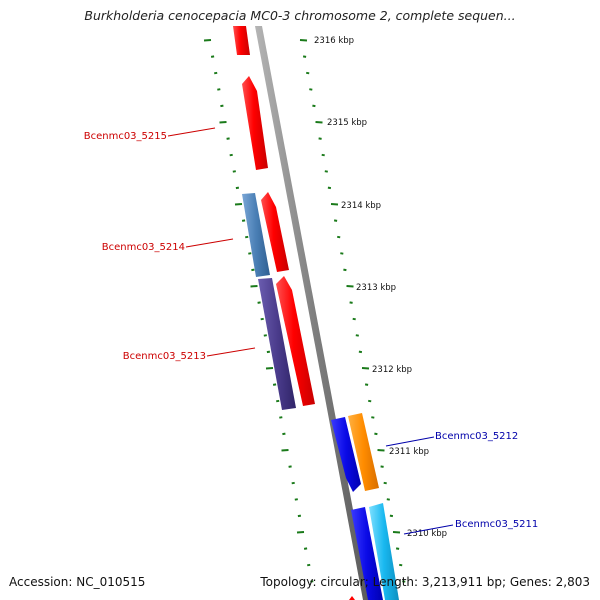 This screenshot has width=600, height=600. I want to click on kbp-label: 2315 kbp, so click(347, 123).